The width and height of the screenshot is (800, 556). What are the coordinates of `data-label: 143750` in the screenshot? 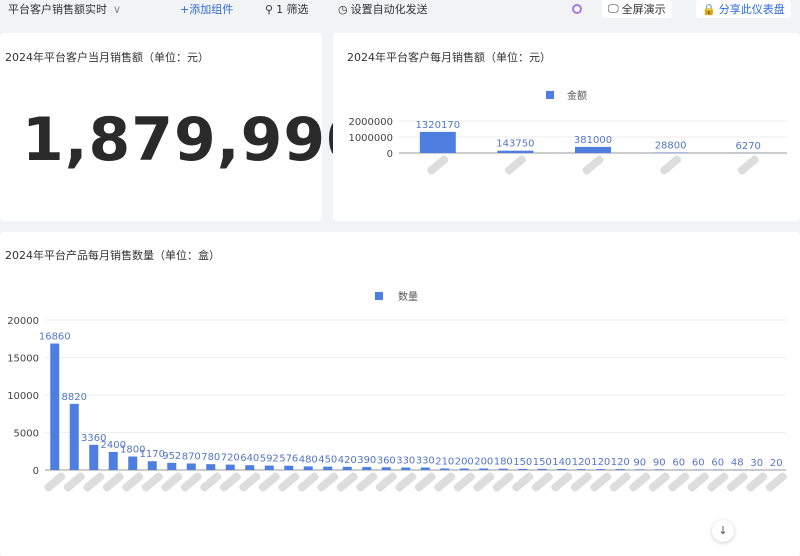 It's located at (515, 144).